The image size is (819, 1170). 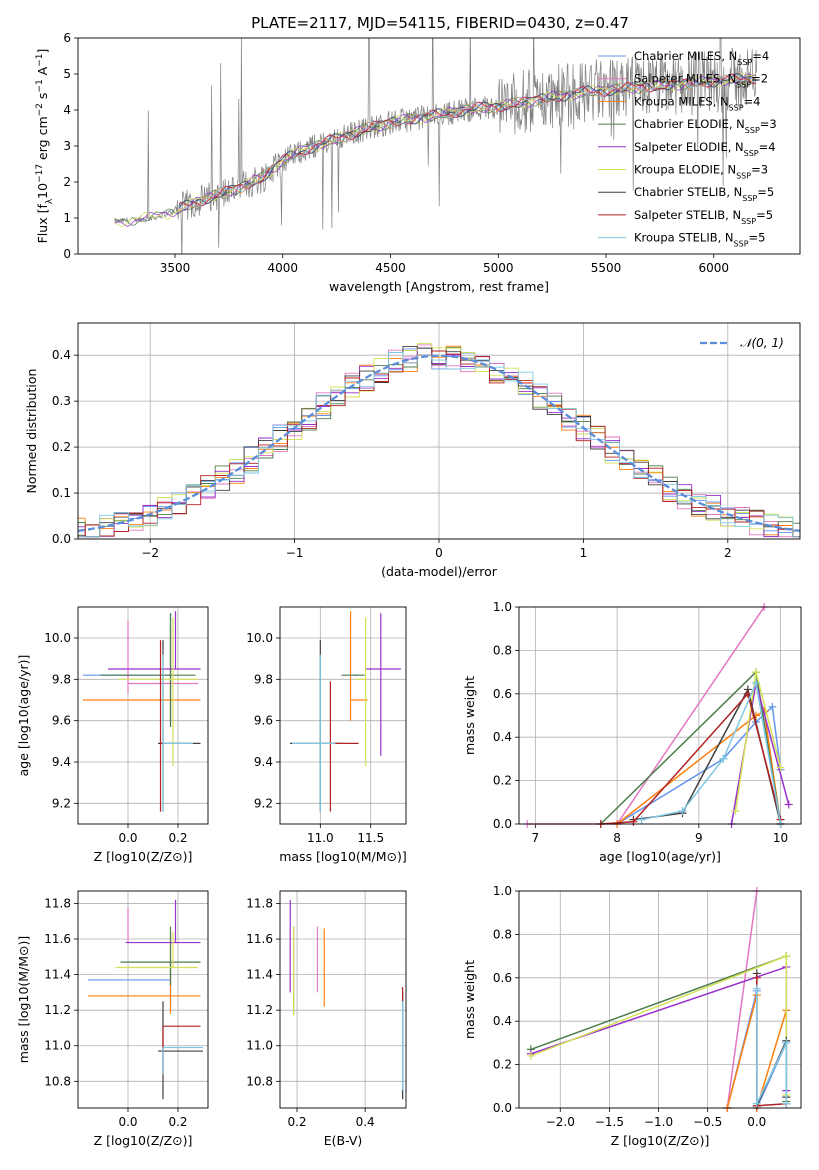 What do you see at coordinates (469, 999) in the screenshot?
I see `y-axis-label: mass weight` at bounding box center [469, 999].